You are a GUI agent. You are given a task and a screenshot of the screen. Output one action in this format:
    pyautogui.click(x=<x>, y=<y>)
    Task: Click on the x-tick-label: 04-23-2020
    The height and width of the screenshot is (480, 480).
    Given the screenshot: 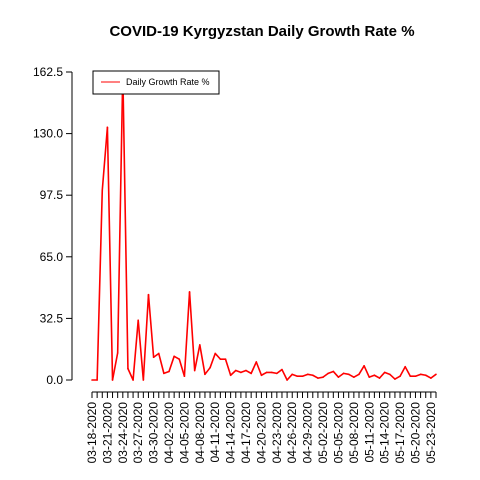 What is the action you would take?
    pyautogui.click(x=277, y=433)
    